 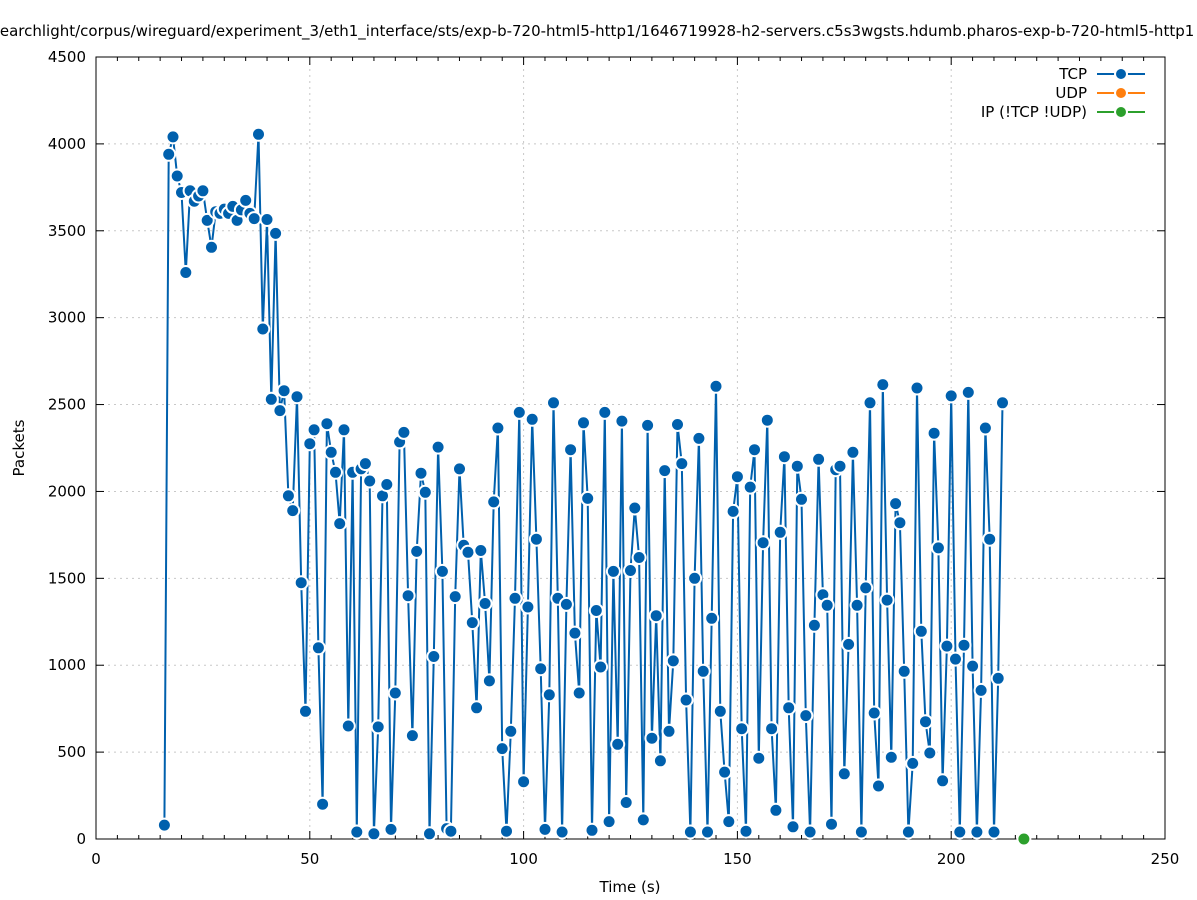 What do you see at coordinates (67, 231) in the screenshot?
I see `y-tick-label: 3500` at bounding box center [67, 231].